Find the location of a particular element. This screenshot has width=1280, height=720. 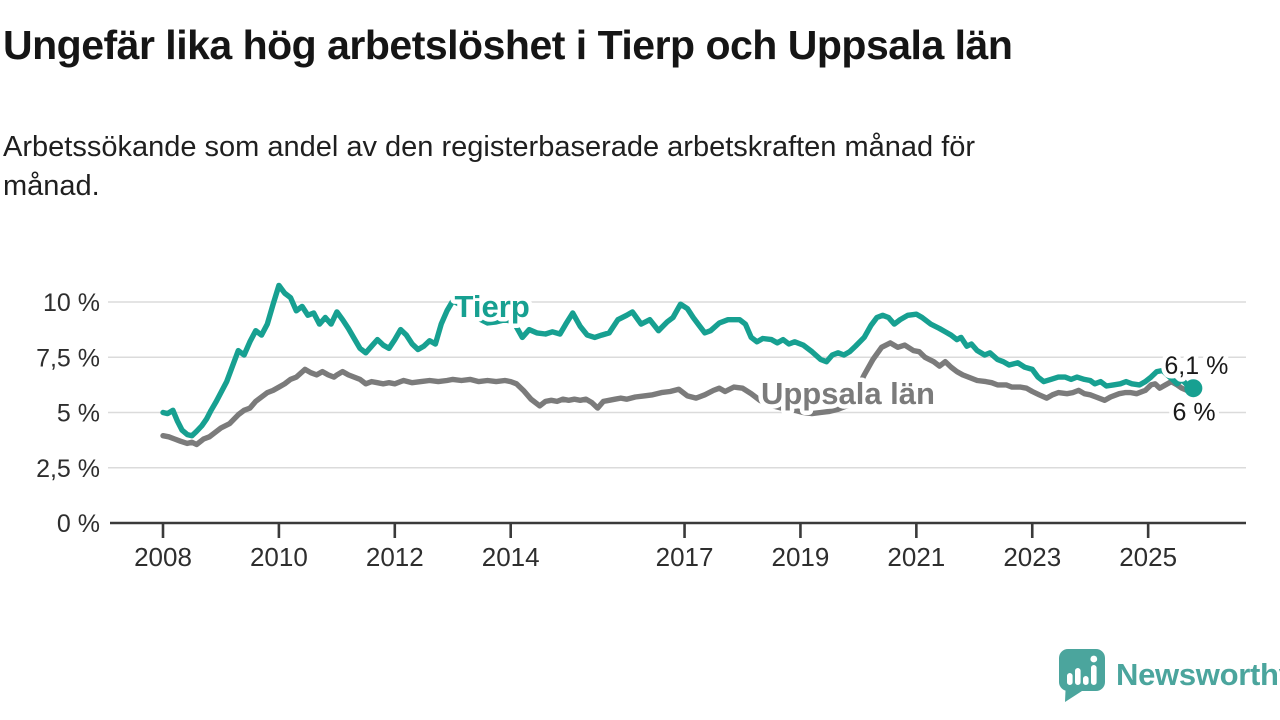

y-axis-label-0: 0 % is located at coordinates (78, 524).